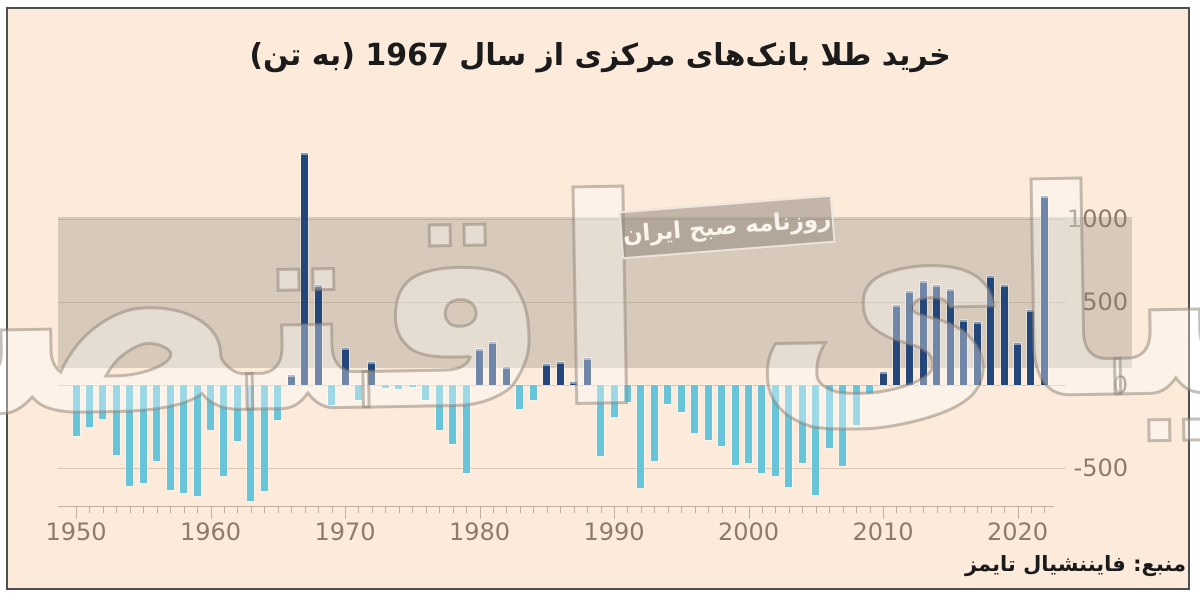  What do you see at coordinates (910, 337) in the screenshot?
I see `bar-2012` at bounding box center [910, 337].